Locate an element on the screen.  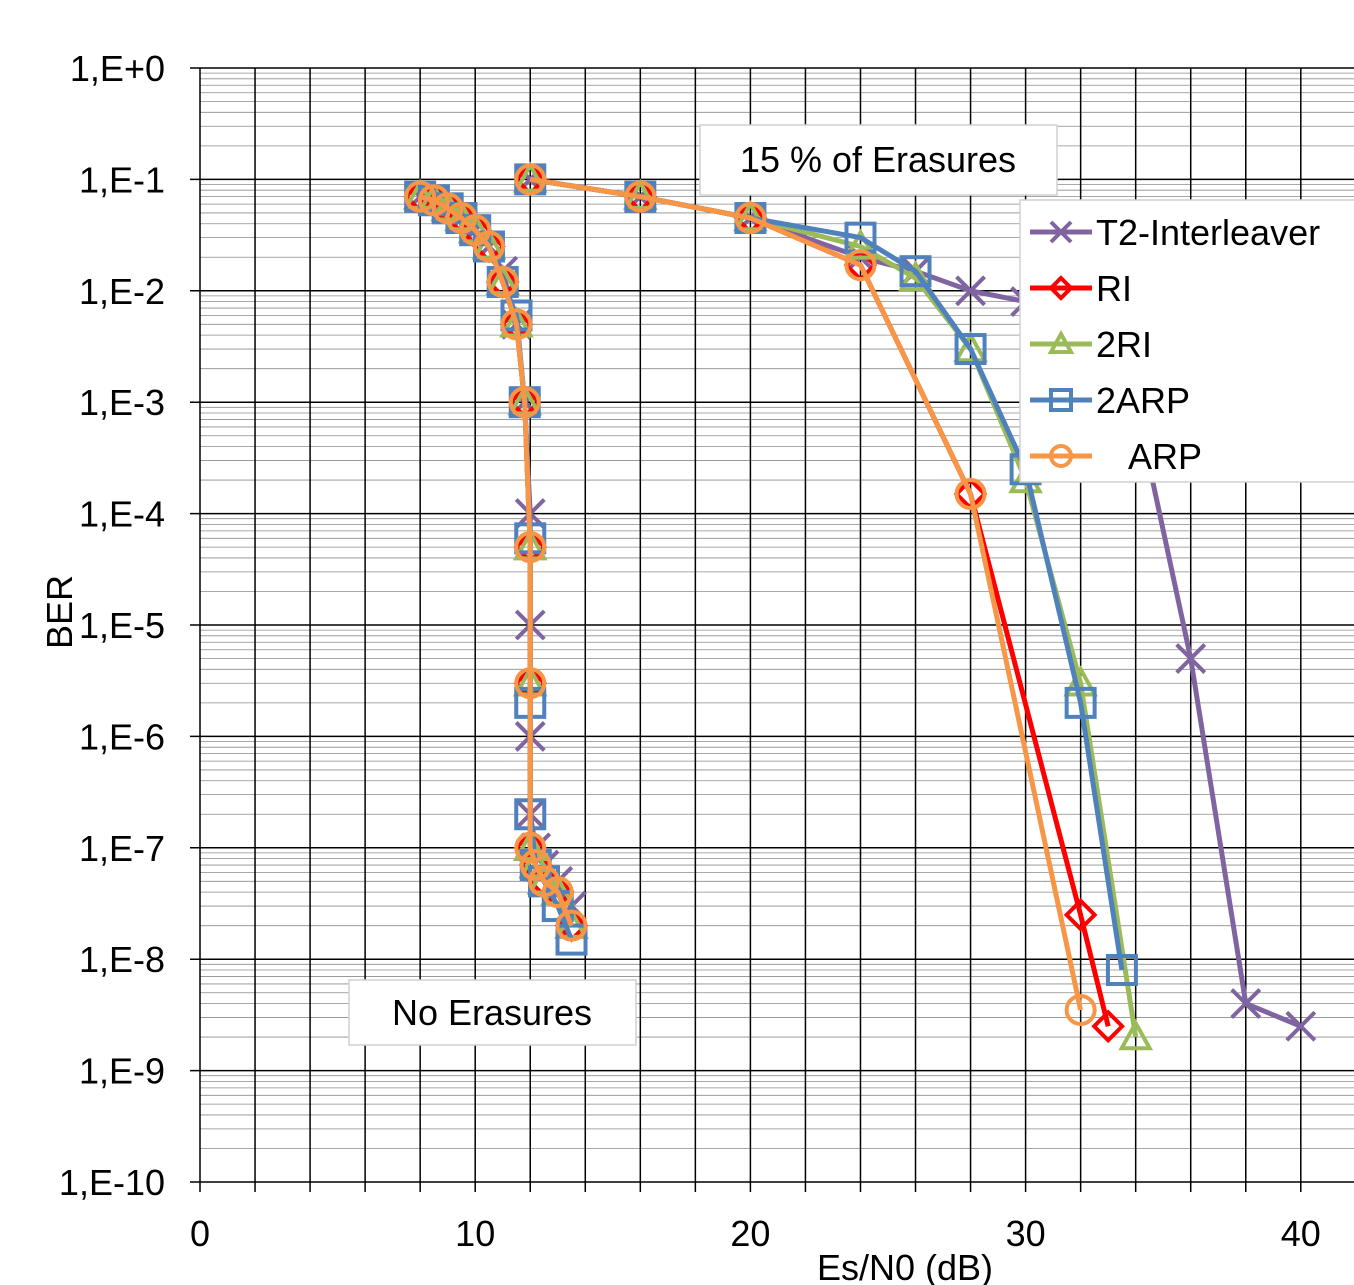
annotation-no-erasures-text: No Erasures is located at coordinates (492, 1012).